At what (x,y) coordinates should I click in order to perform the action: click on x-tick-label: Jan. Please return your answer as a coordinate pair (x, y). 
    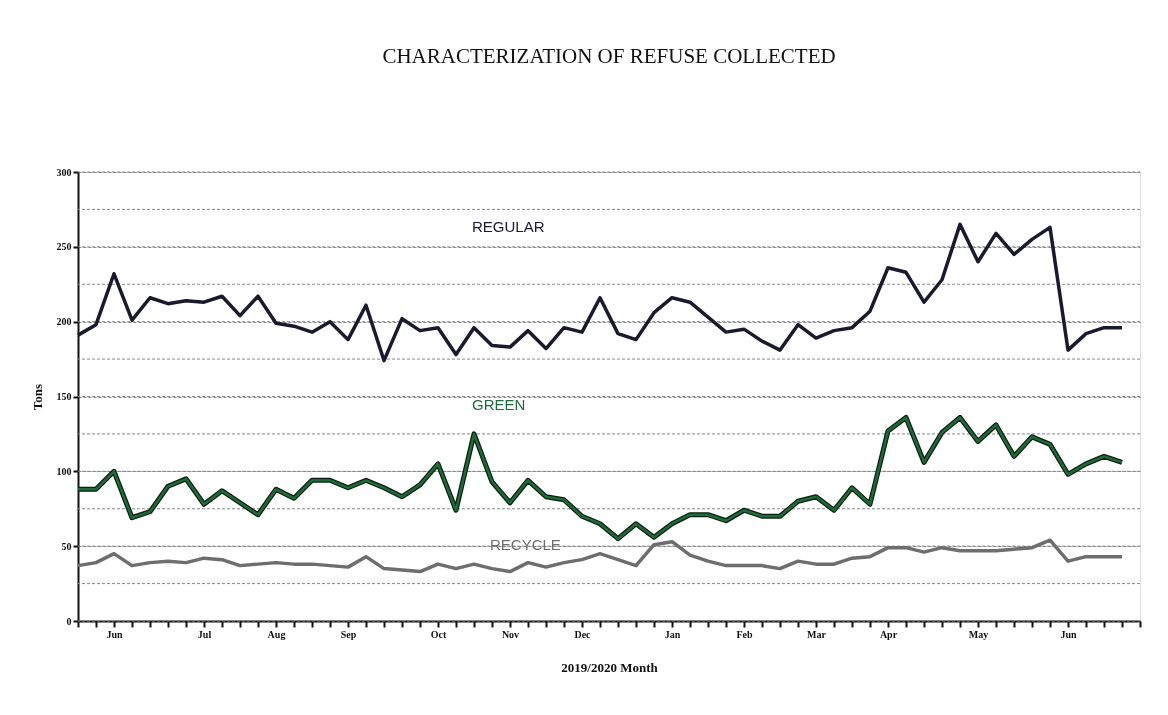
    Looking at the image, I should click on (672, 634).